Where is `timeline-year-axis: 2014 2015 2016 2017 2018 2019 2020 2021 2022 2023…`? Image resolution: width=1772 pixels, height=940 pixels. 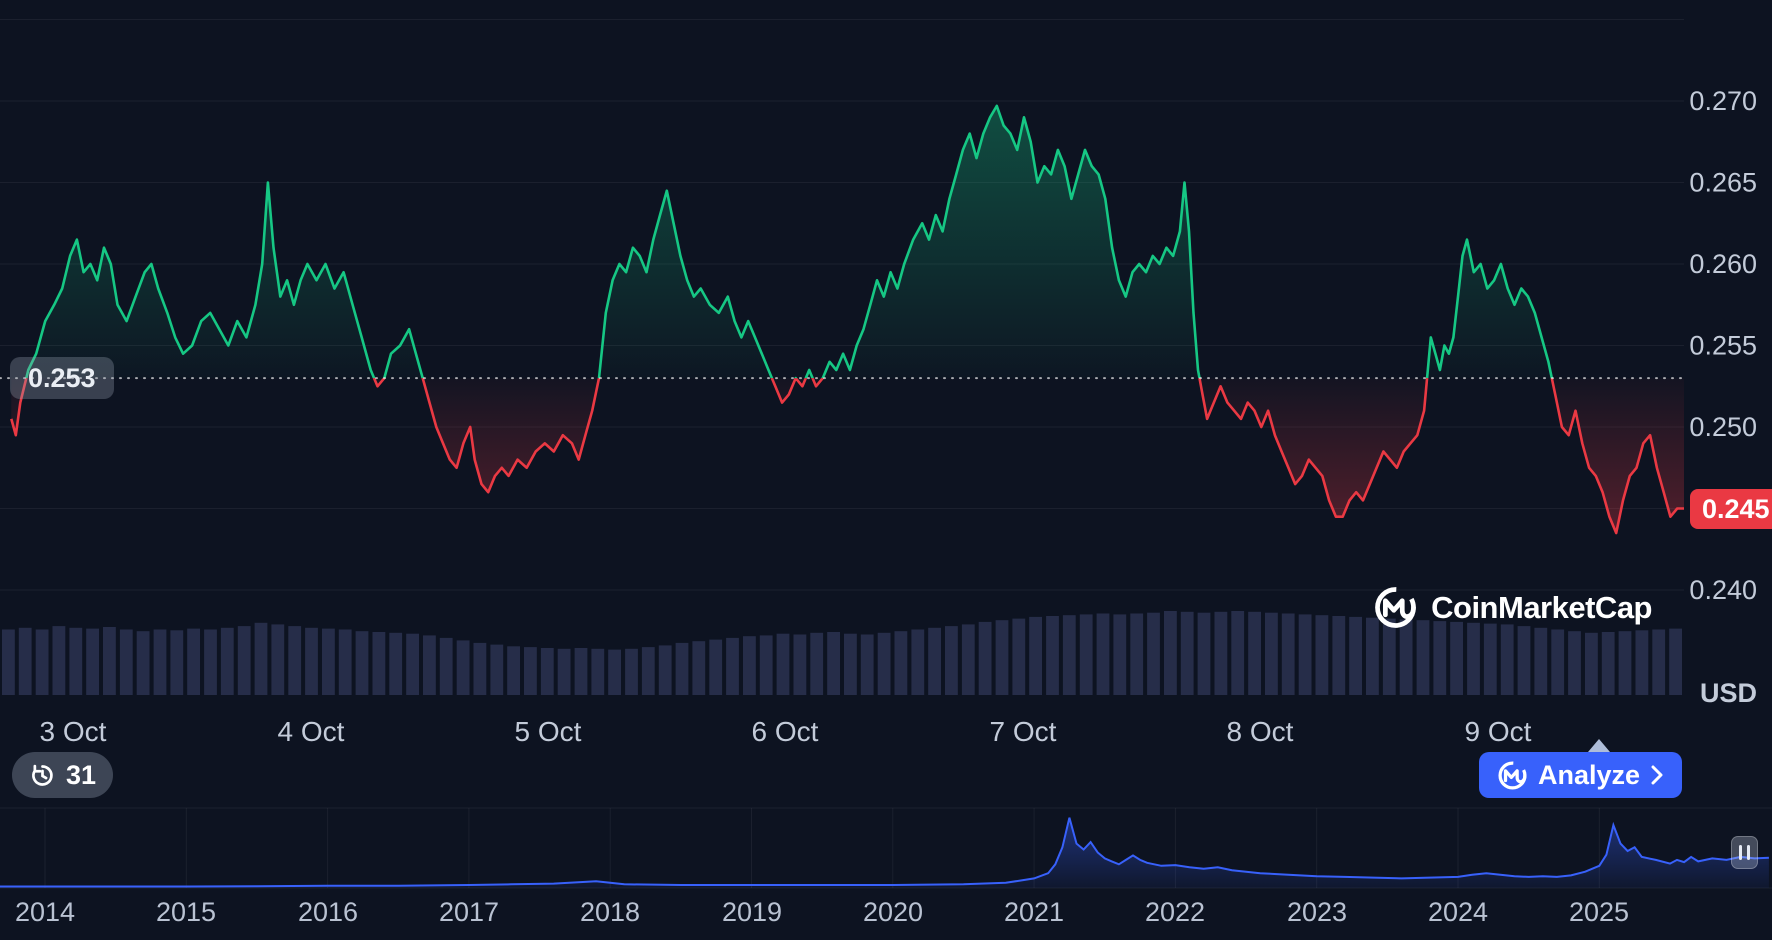 timeline-year-axis: 2014 2015 2016 2017 2018 2019 2020 2021 2022 2023… is located at coordinates (886, 914).